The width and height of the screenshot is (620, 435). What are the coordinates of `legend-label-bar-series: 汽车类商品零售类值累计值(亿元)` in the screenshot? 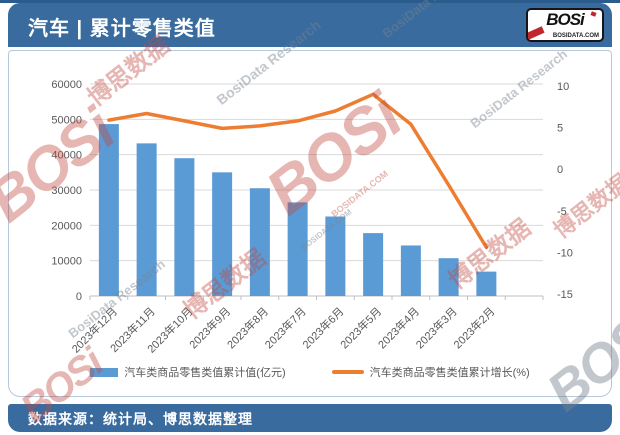 It's located at (205, 373).